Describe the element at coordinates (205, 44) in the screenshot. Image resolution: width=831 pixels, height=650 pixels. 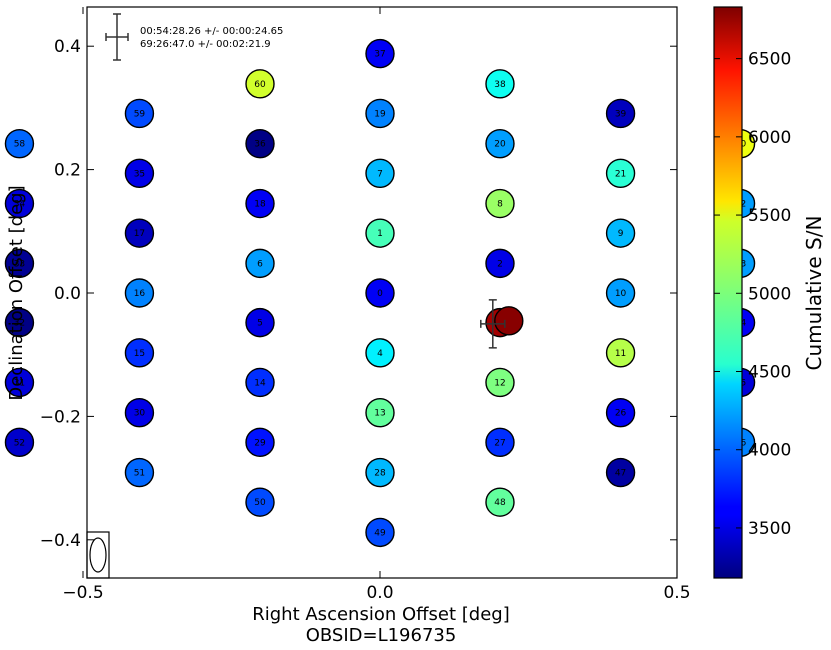
I see `dec-position-text: 69:26:47.0 +/- 00:02:21.9` at that location.